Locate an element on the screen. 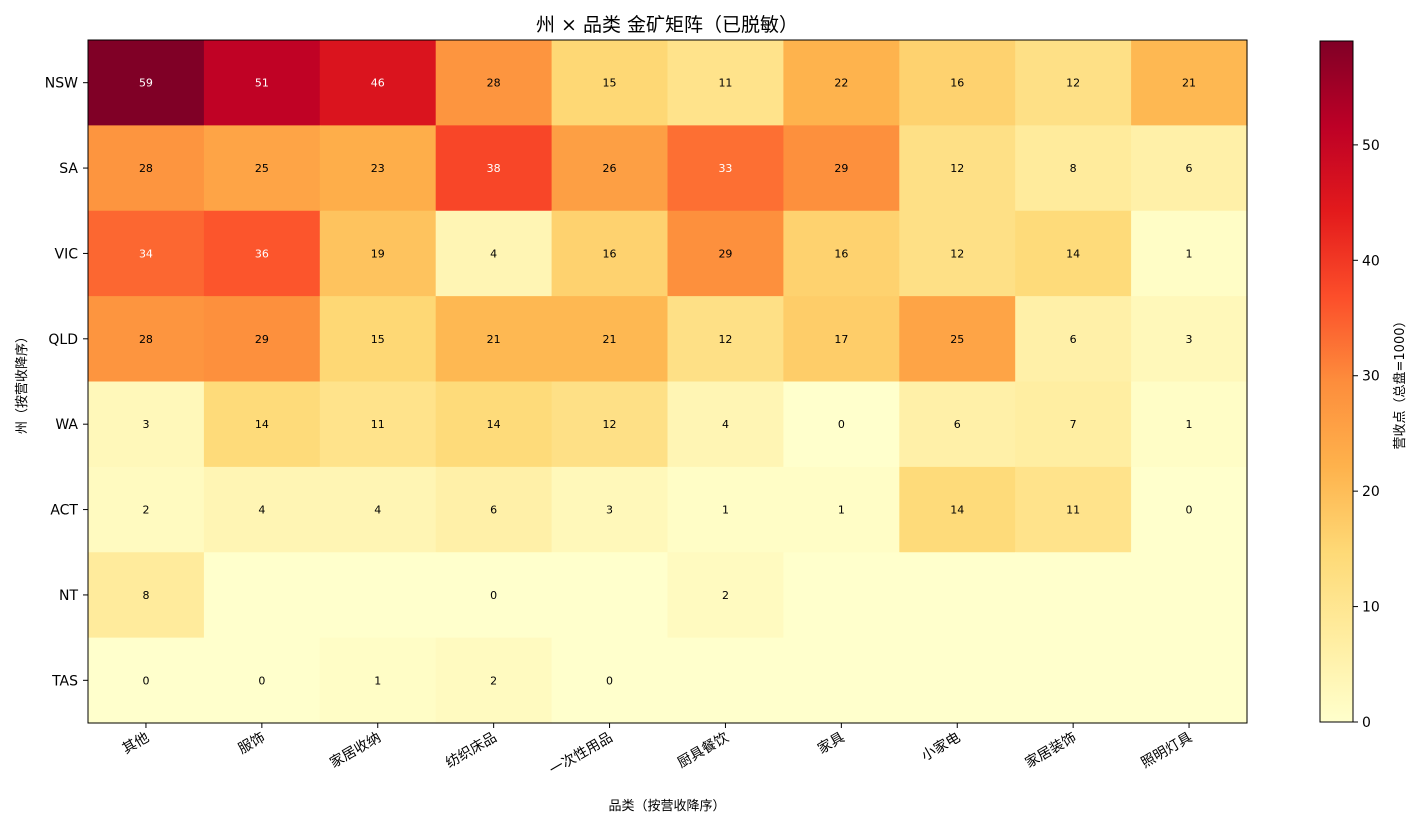 The width and height of the screenshot is (1421, 827). x-tick-label: 纺织床品 is located at coordinates (471, 751).